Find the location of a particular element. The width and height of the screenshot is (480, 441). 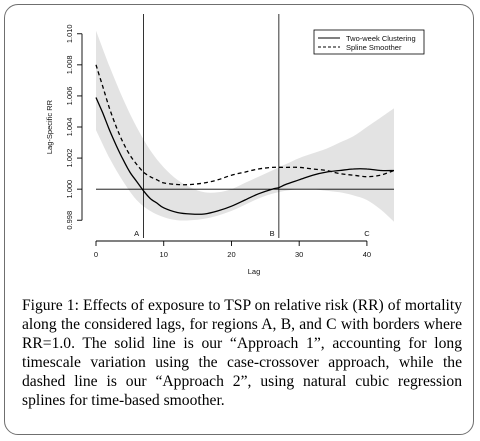

region-label-a: A is located at coordinates (136, 233).